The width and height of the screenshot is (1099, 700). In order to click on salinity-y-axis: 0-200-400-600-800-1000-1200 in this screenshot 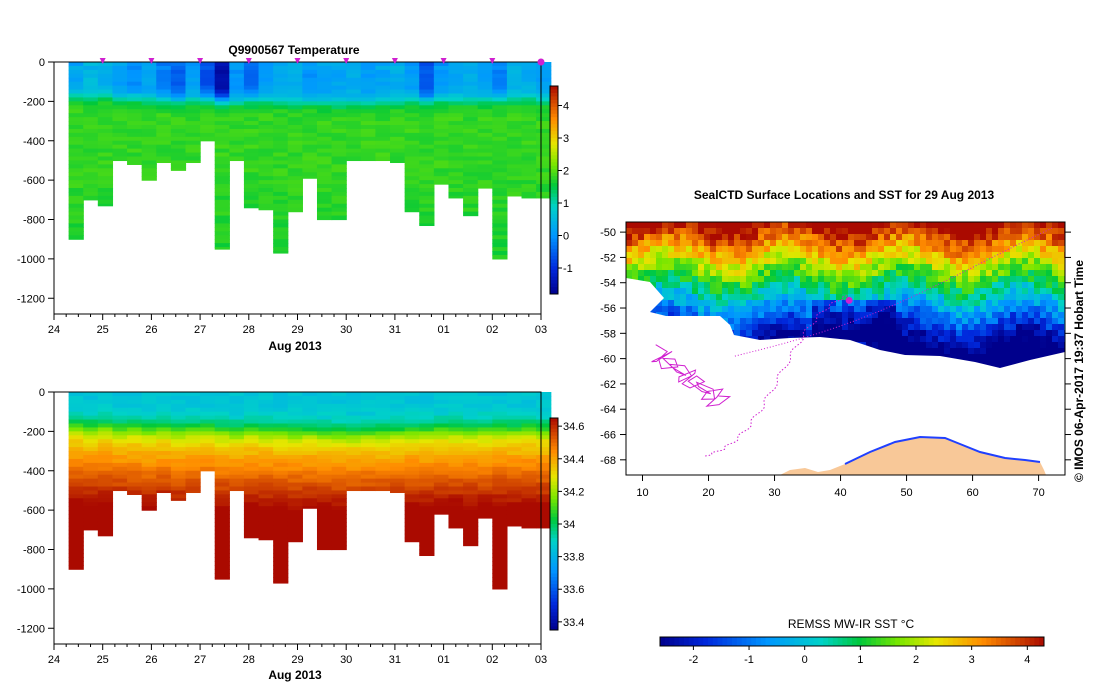, I will do `click(35, 511)`.